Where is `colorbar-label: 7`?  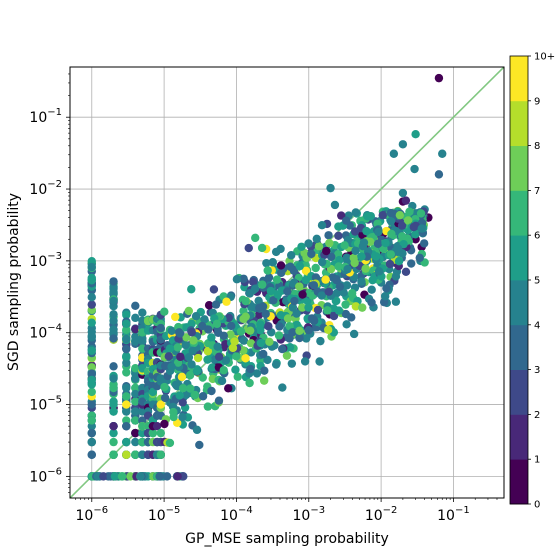 colorbar-label: 7 is located at coordinates (537, 191).